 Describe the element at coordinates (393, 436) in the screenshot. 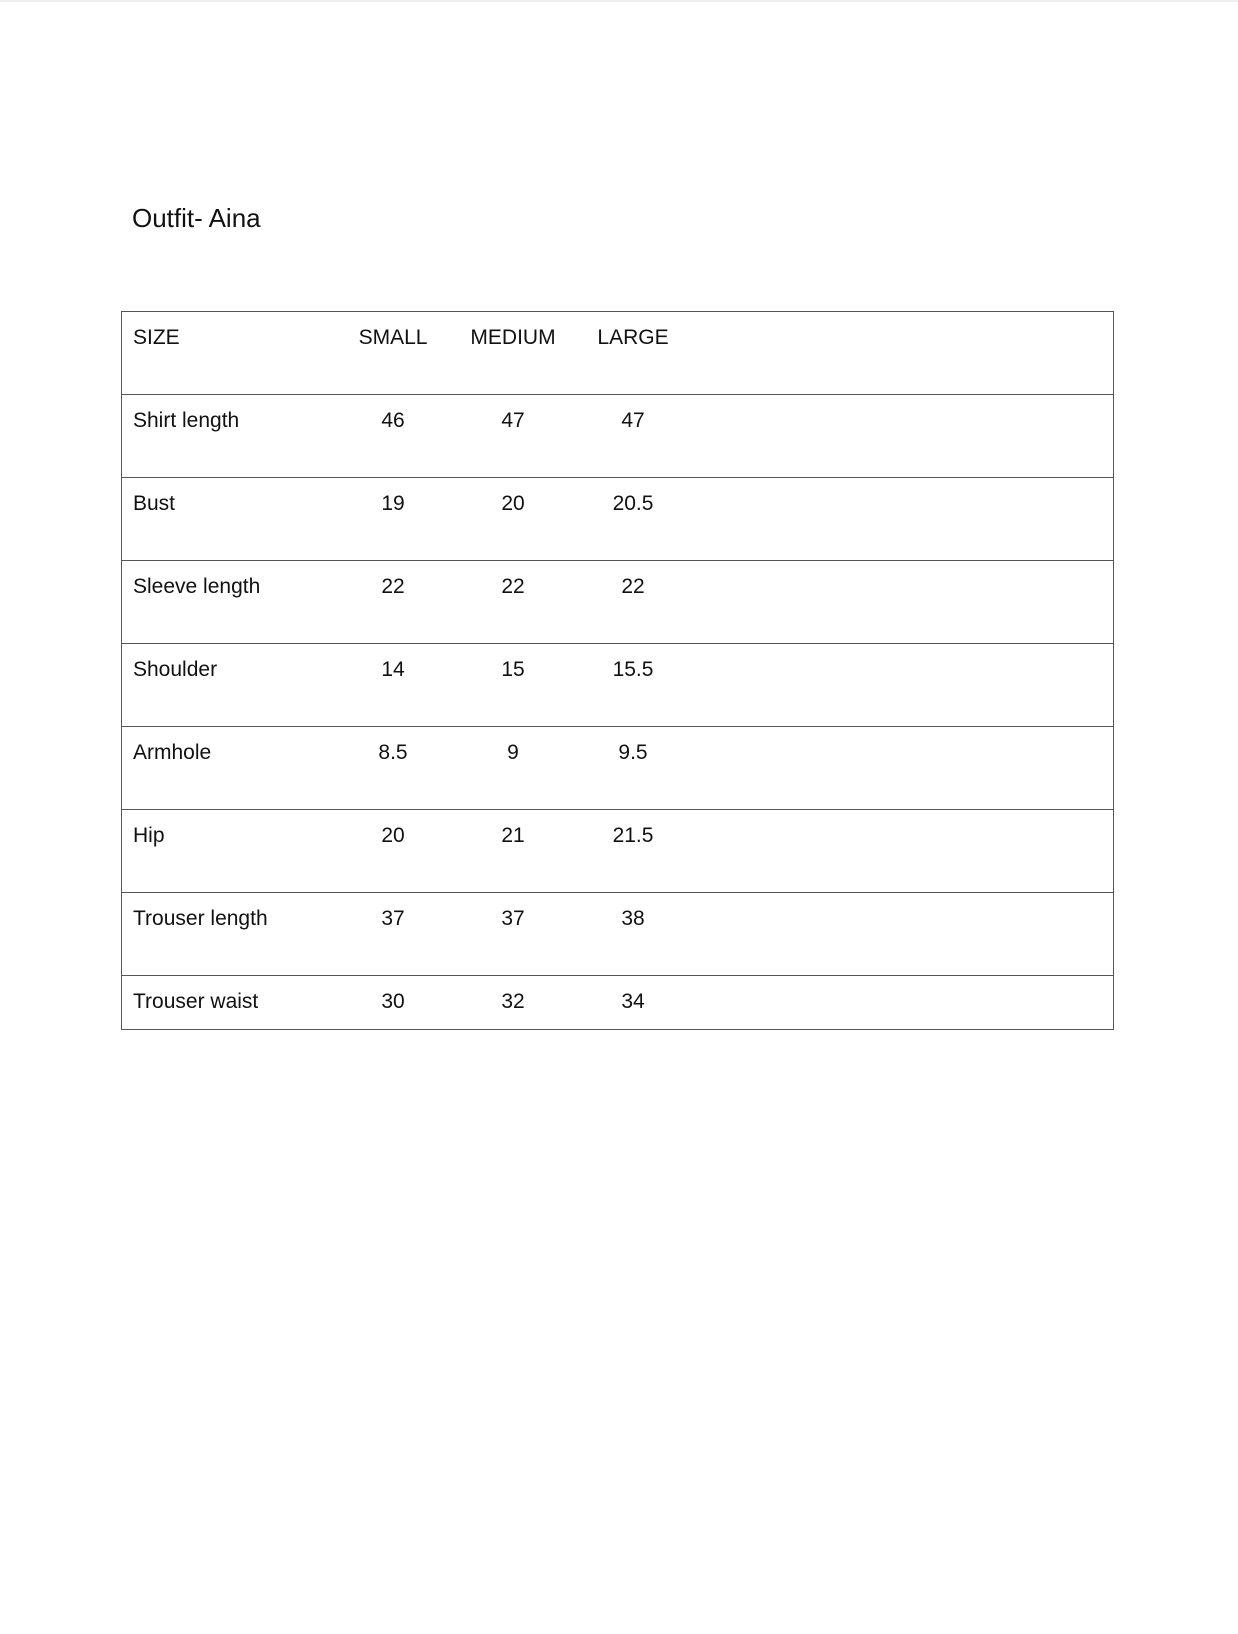

I see `measurement-value: 46` at that location.